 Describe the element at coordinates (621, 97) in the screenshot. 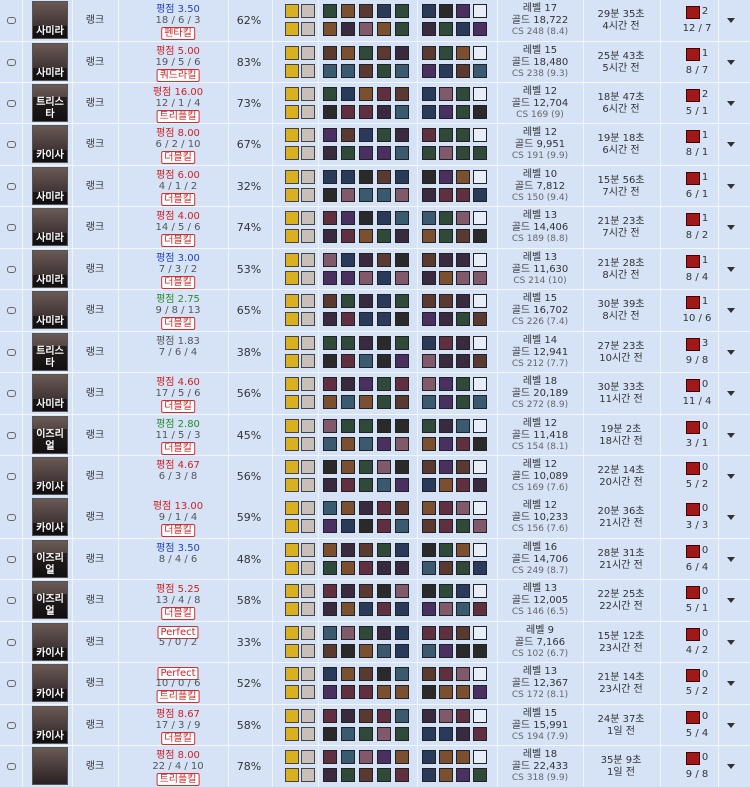

I see `game-duration: 18분 47초` at that location.